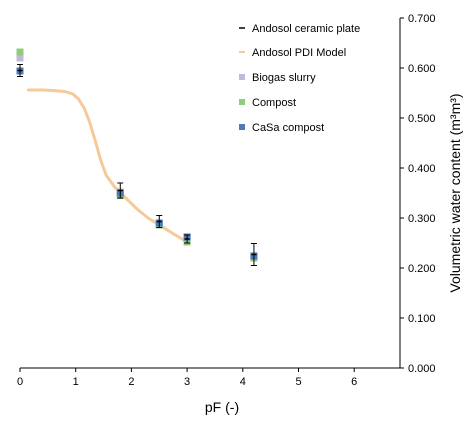 Image resolution: width=470 pixels, height=421 pixels. What do you see at coordinates (418, 194) in the screenshot?
I see `y-ticks: 0.000 0.100 0.200 0.300 0.400 0.500 0.600 0.700` at bounding box center [418, 194].